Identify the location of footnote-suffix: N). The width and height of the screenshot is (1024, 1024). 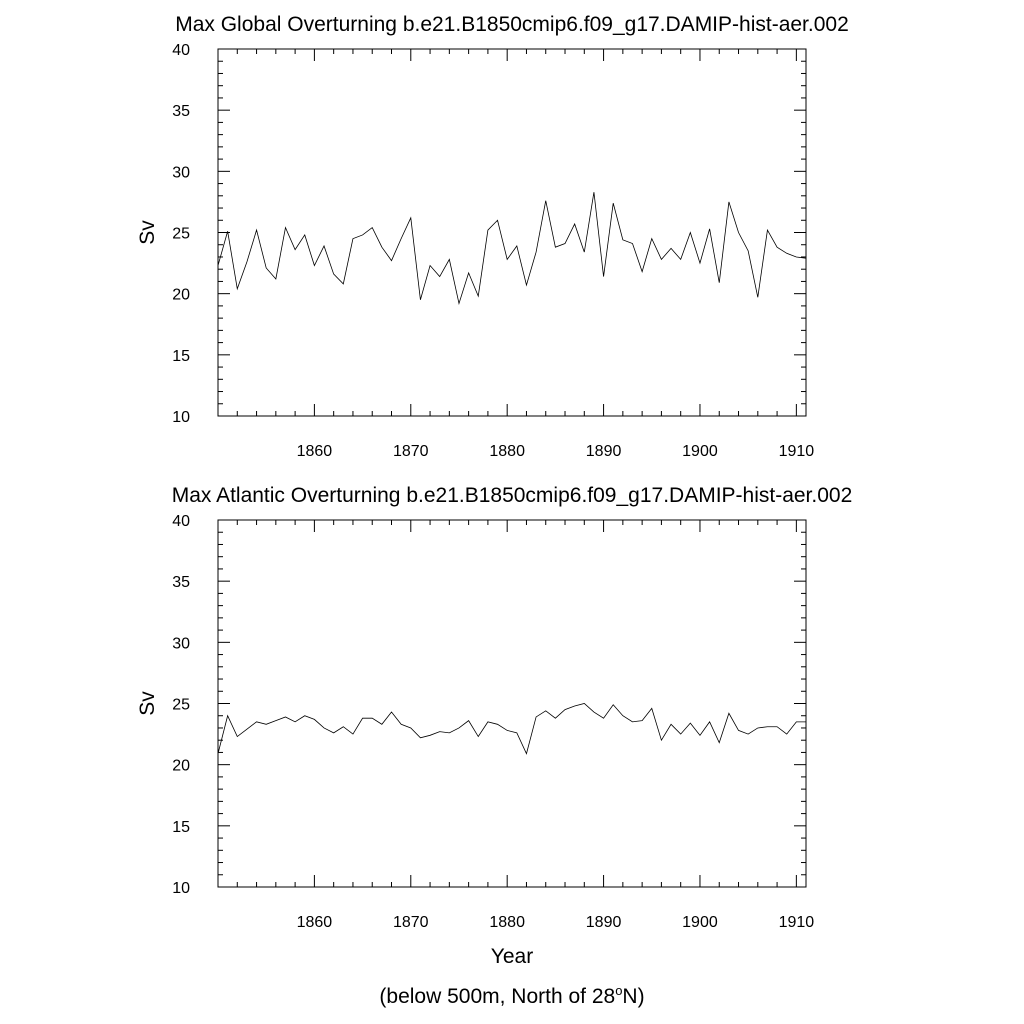
(633, 996).